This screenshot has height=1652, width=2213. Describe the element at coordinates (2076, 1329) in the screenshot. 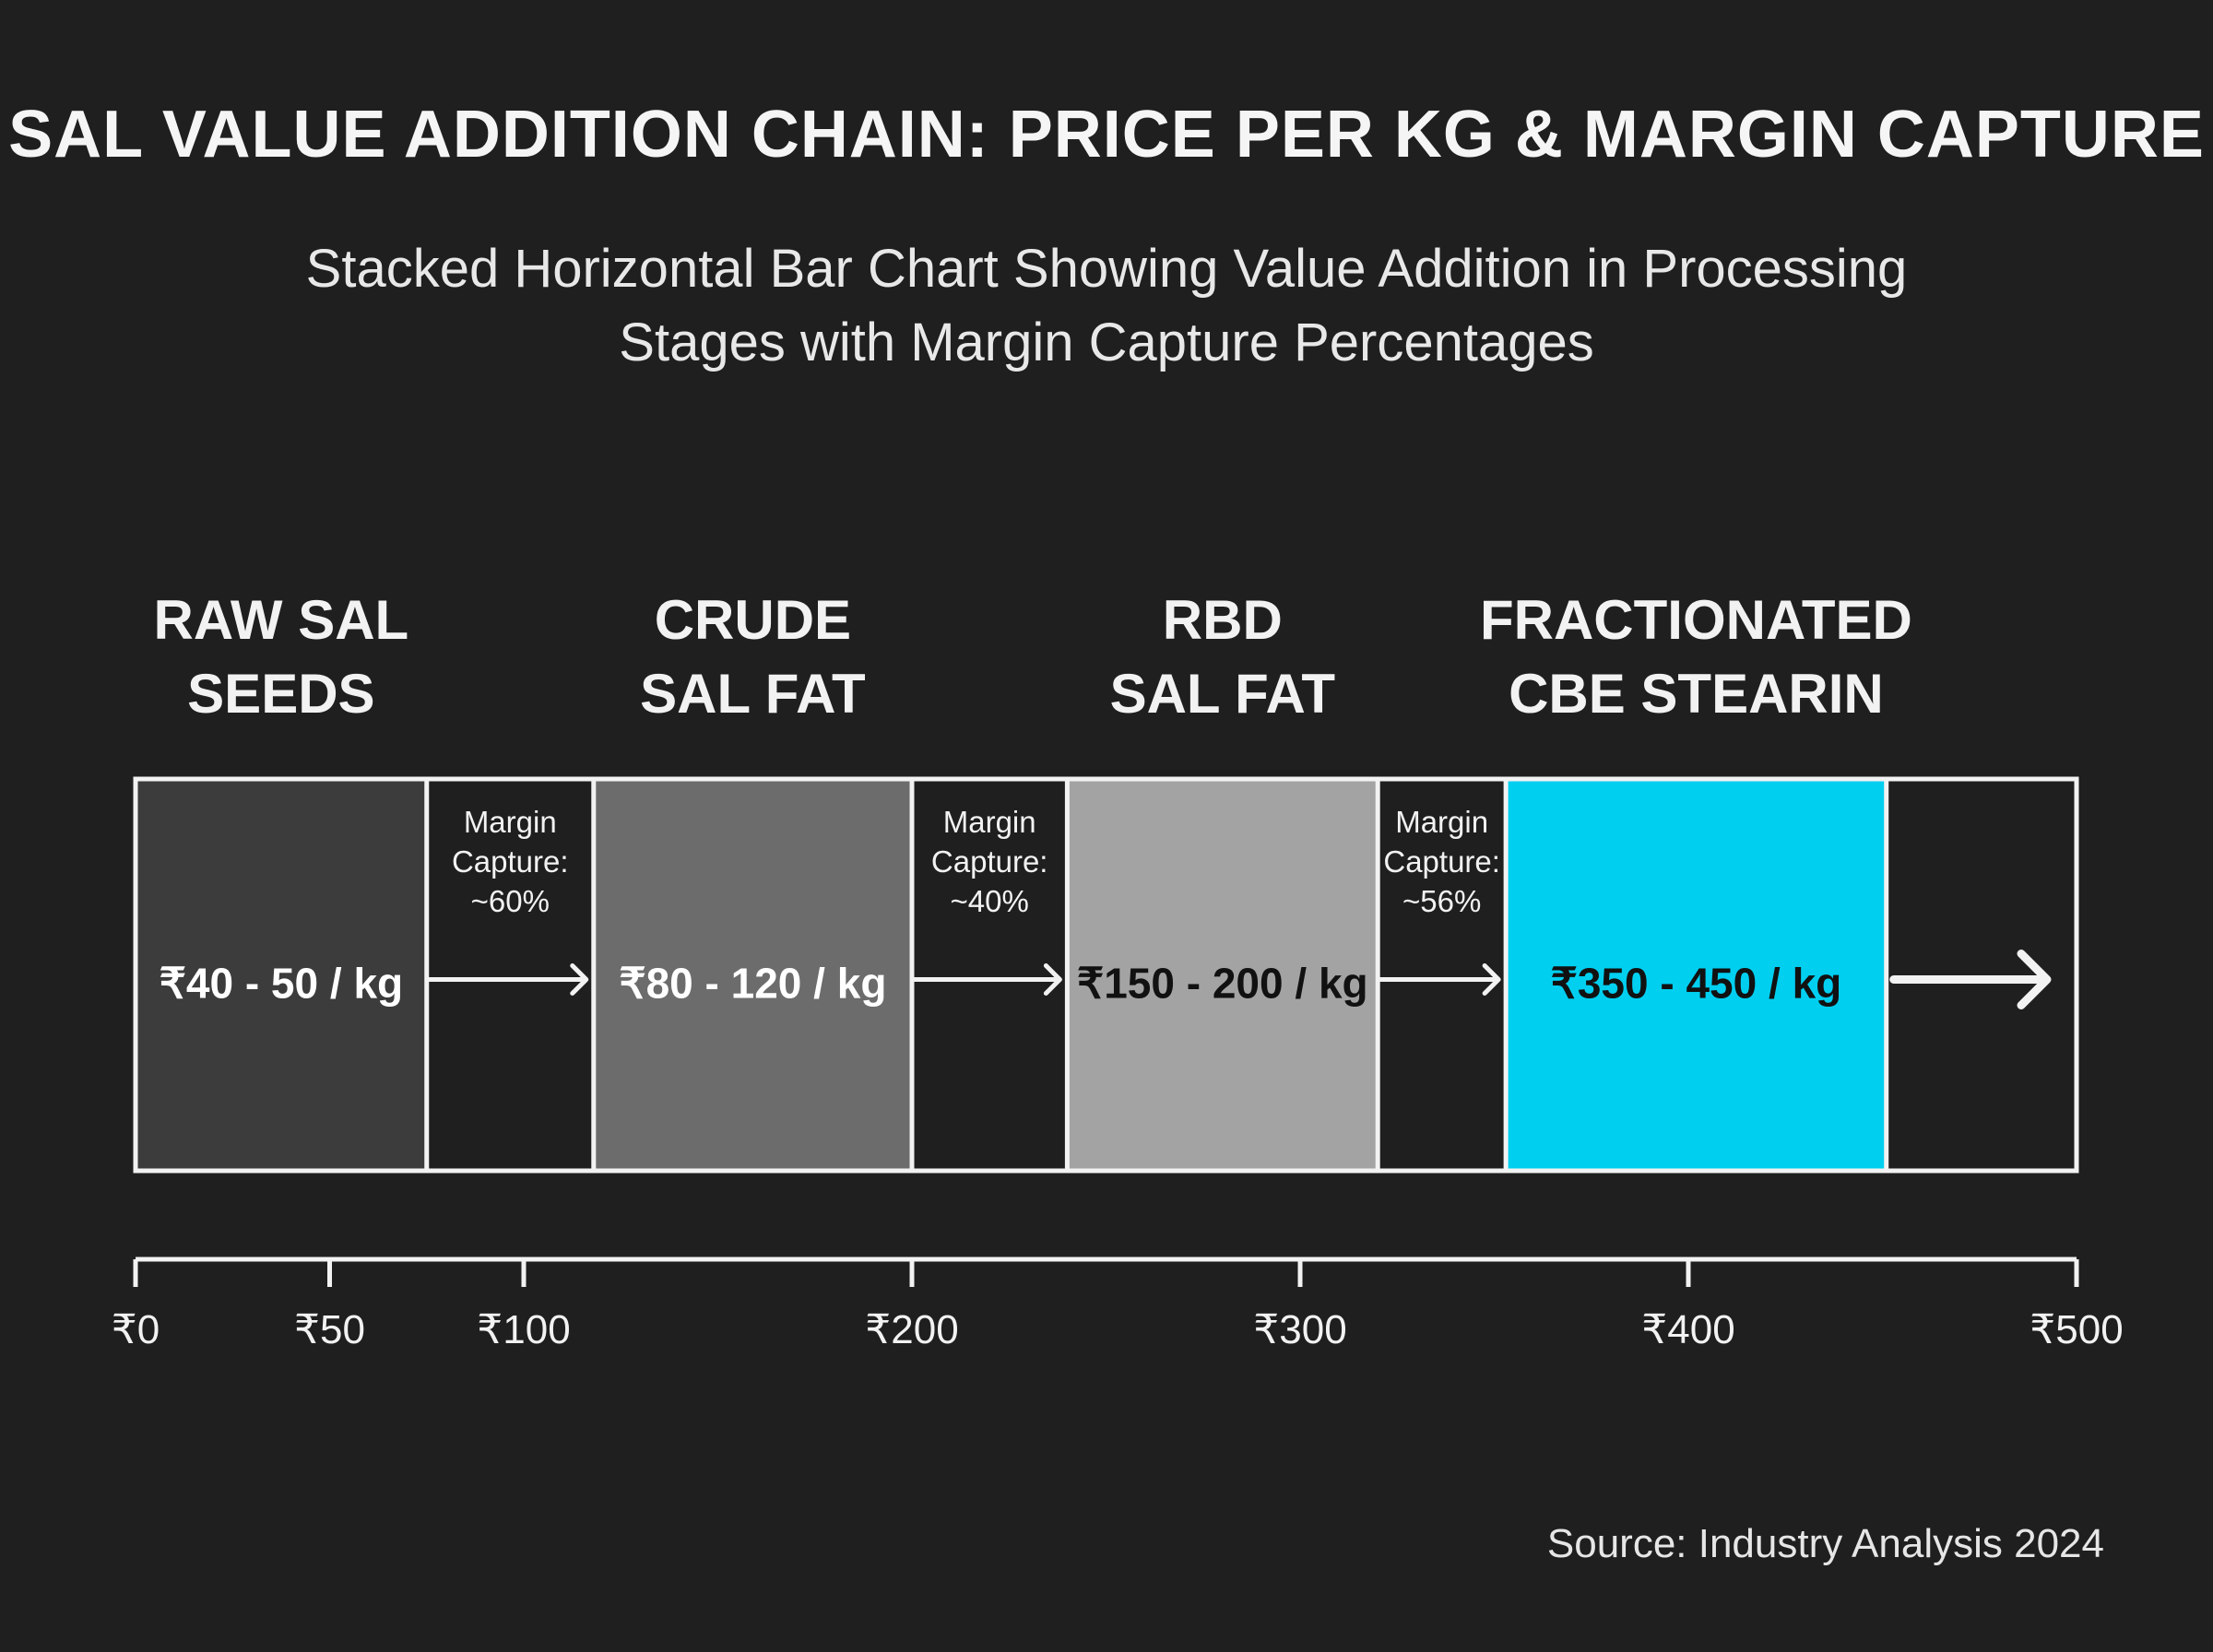

I see `x-tick-label-7: ₹500` at that location.